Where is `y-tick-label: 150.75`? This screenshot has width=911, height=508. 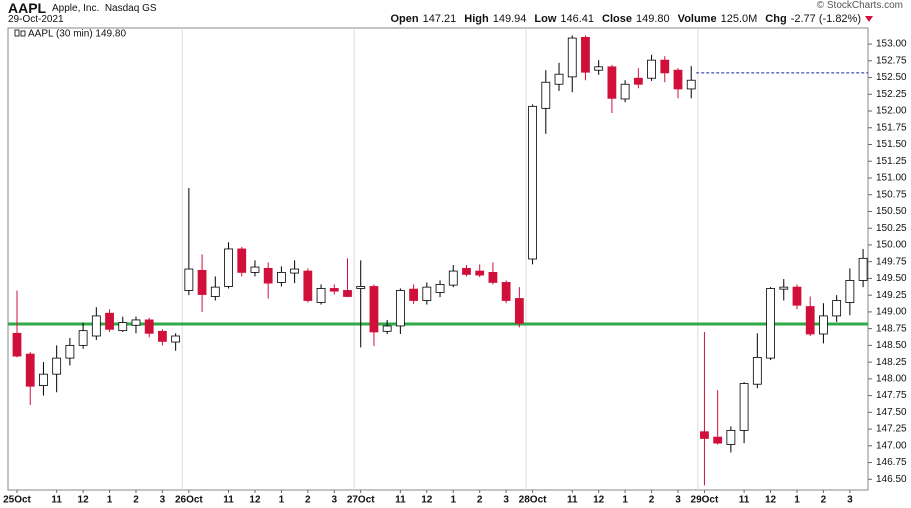 y-tick-label: 150.75 is located at coordinates (891, 194).